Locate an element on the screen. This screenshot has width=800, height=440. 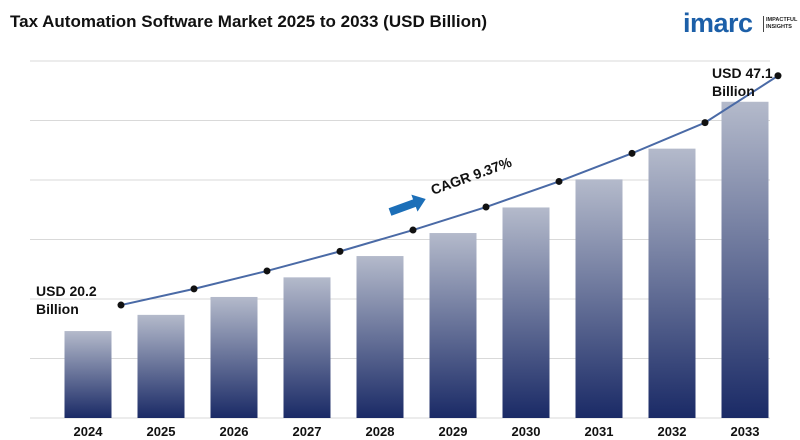
logo-tagline-line2: INSIGHTS is located at coordinates (779, 26).